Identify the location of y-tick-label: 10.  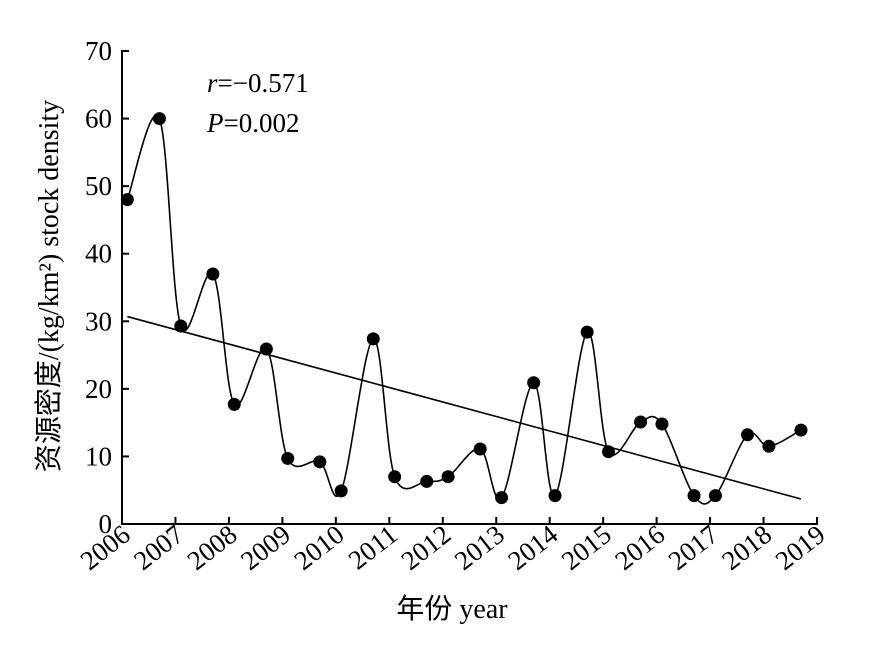
(98, 456).